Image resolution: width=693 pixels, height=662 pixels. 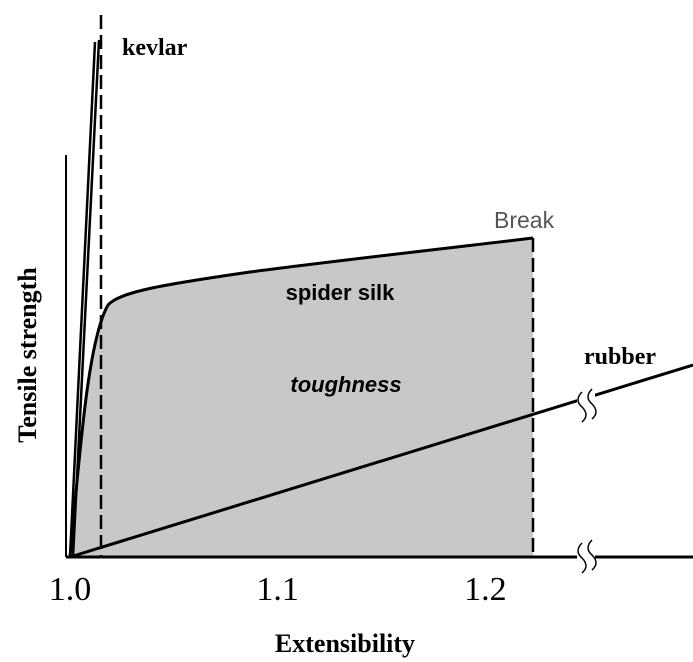 I want to click on kevlar-curve, so click(x=82, y=299).